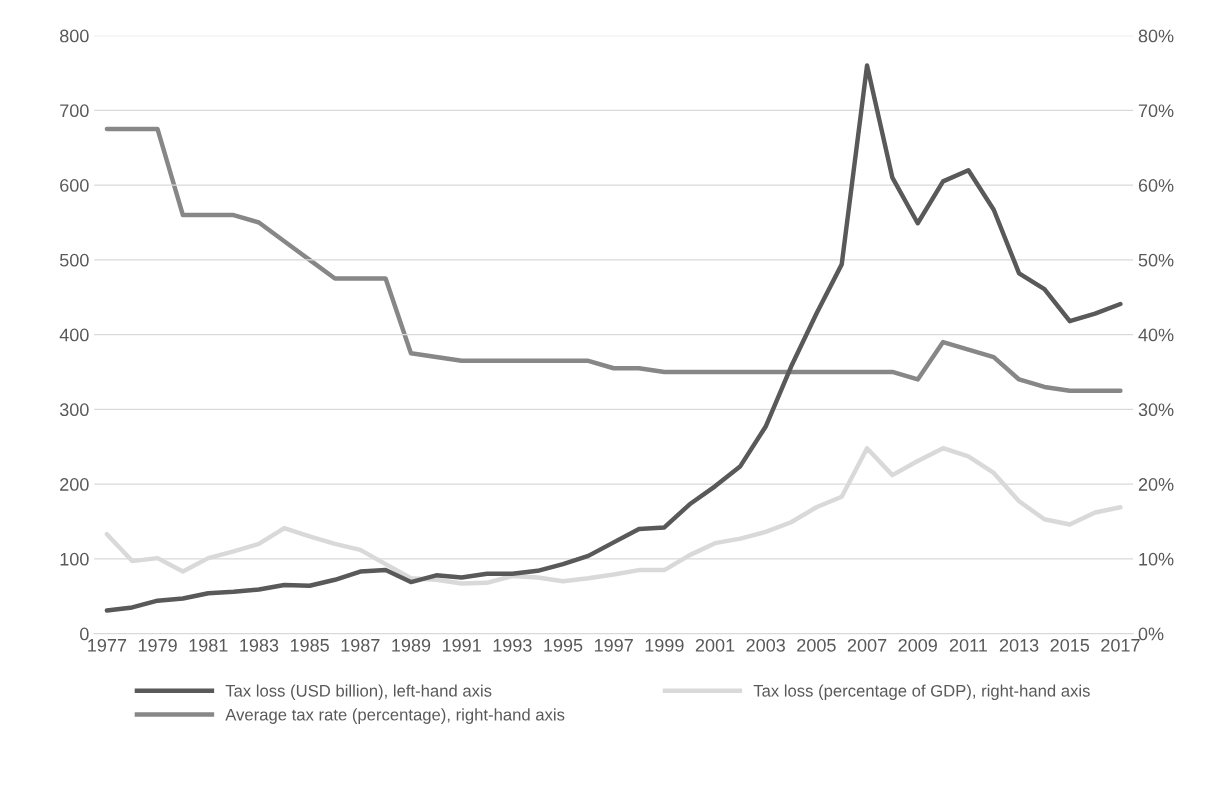 The width and height of the screenshot is (1208, 792). Describe the element at coordinates (84, 634) in the screenshot. I see `y-tick-label: 0` at that location.